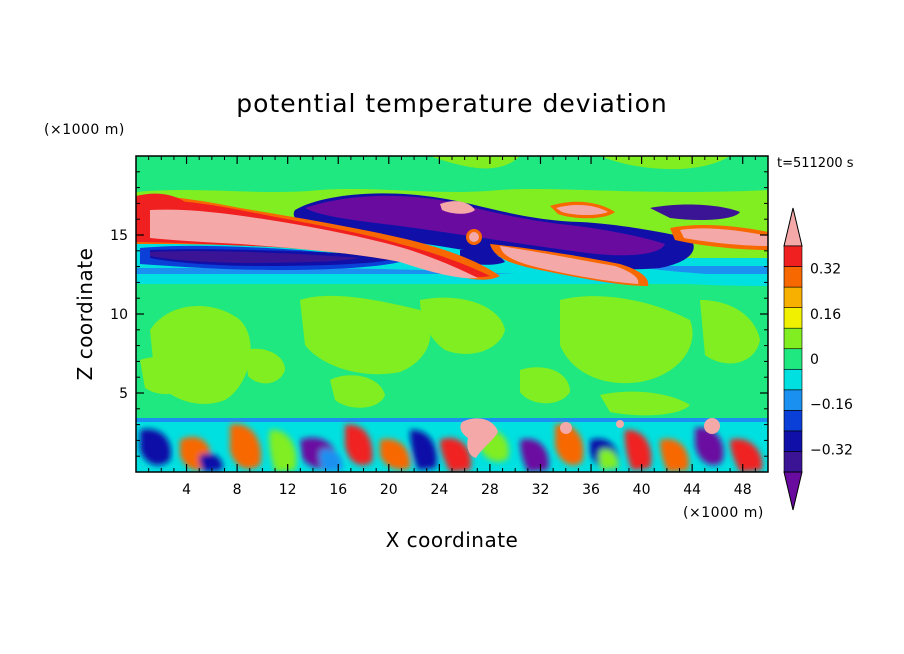 Image resolution: width=904 pixels, height=654 pixels. I want to click on colorbar-extend-min, so click(793, 491).